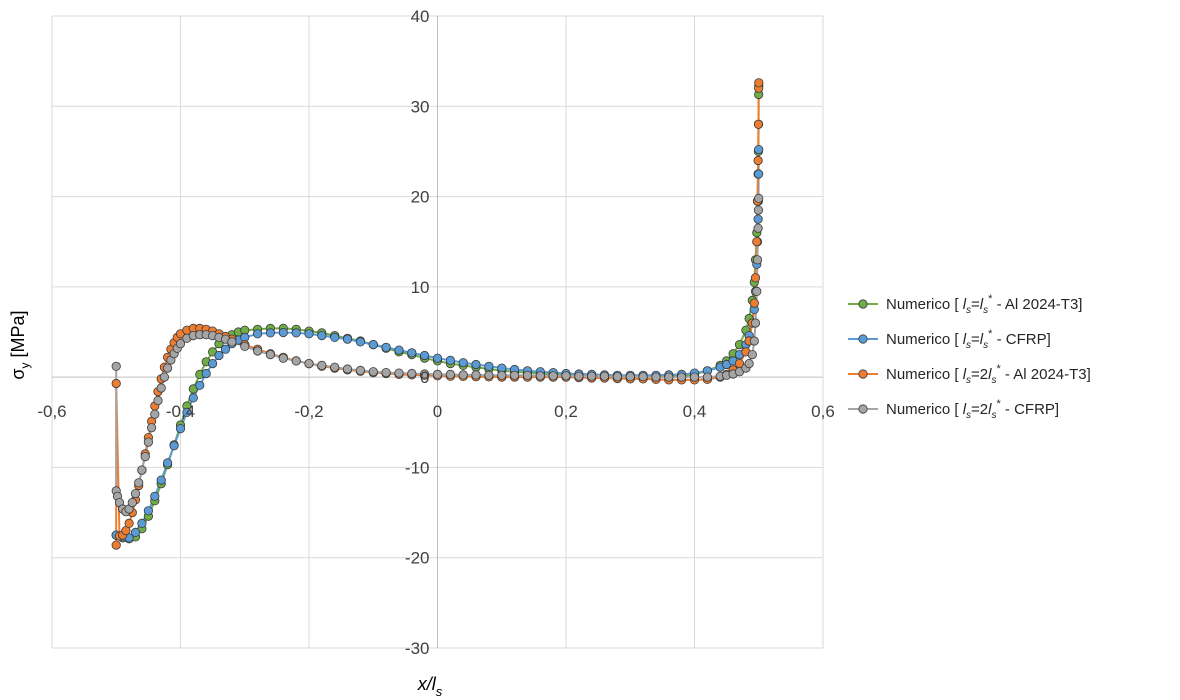 The height and width of the screenshot is (700, 1180). I want to click on legend-label: Numerico [ ls=ls* - Al 2024-T3], so click(984, 304).